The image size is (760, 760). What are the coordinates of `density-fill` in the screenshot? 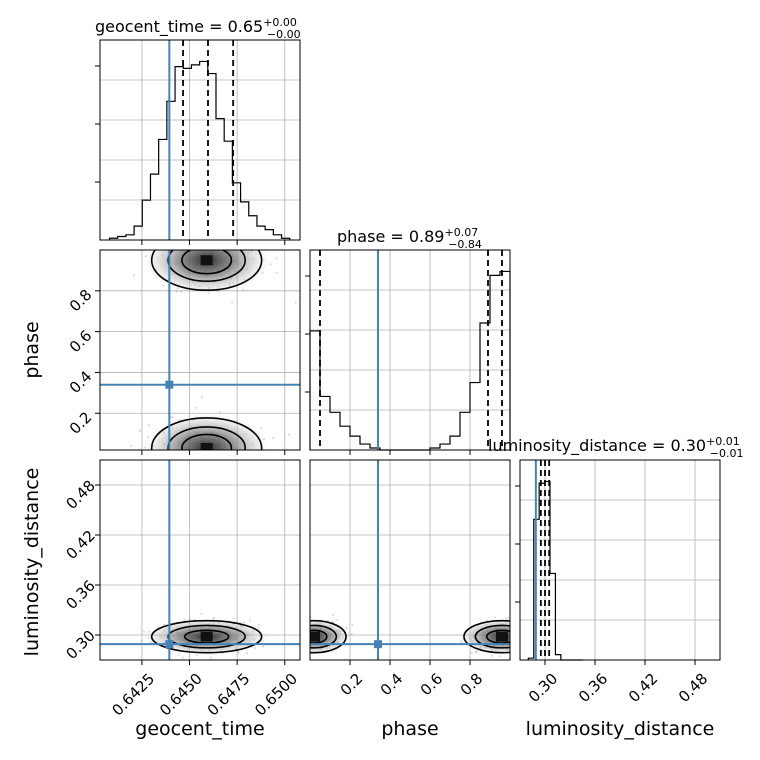 It's located at (206, 272).